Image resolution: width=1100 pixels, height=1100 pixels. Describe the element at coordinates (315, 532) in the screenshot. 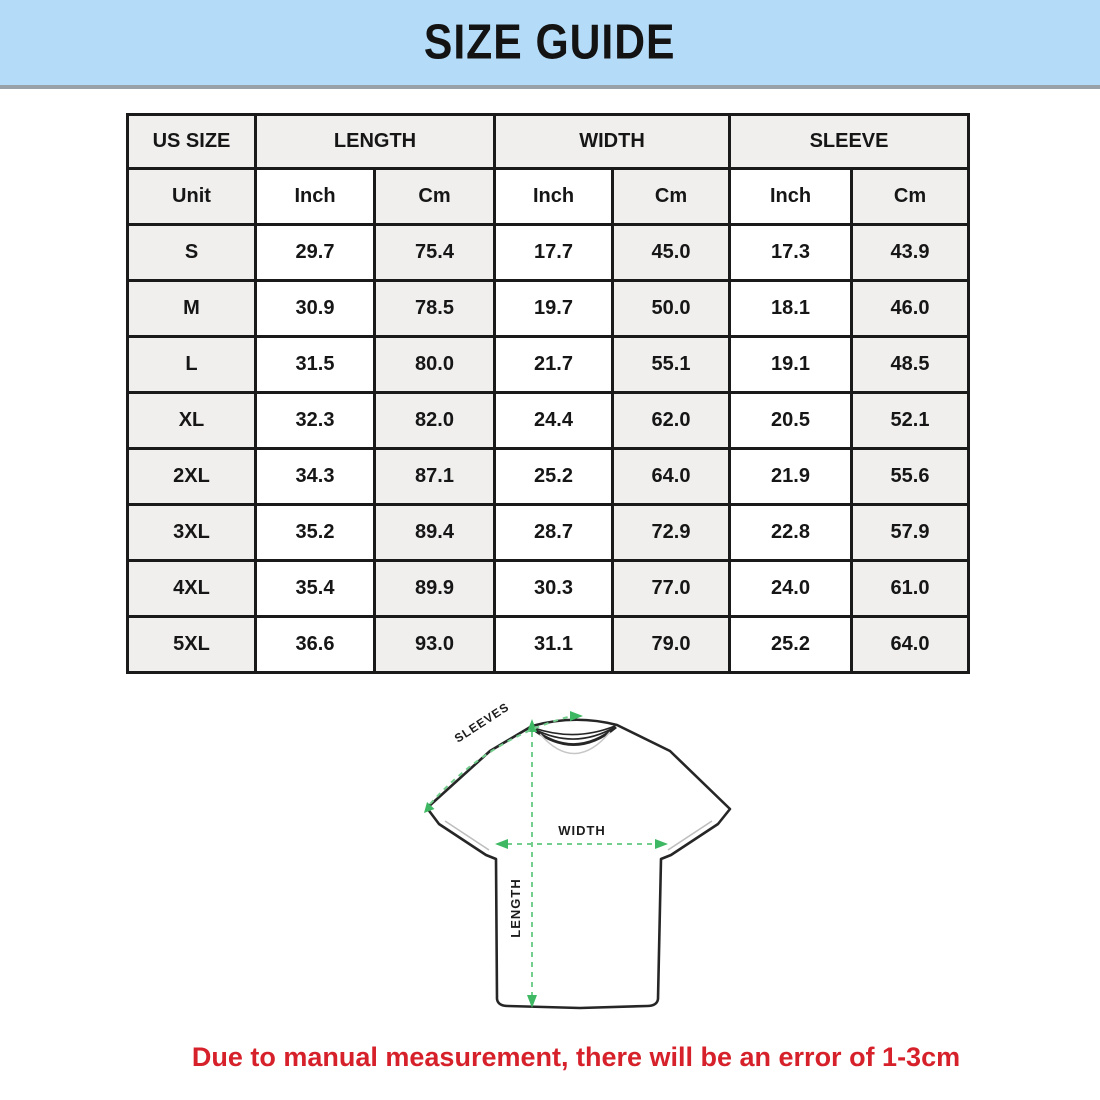

I see `value-cell: 35.2` at that location.